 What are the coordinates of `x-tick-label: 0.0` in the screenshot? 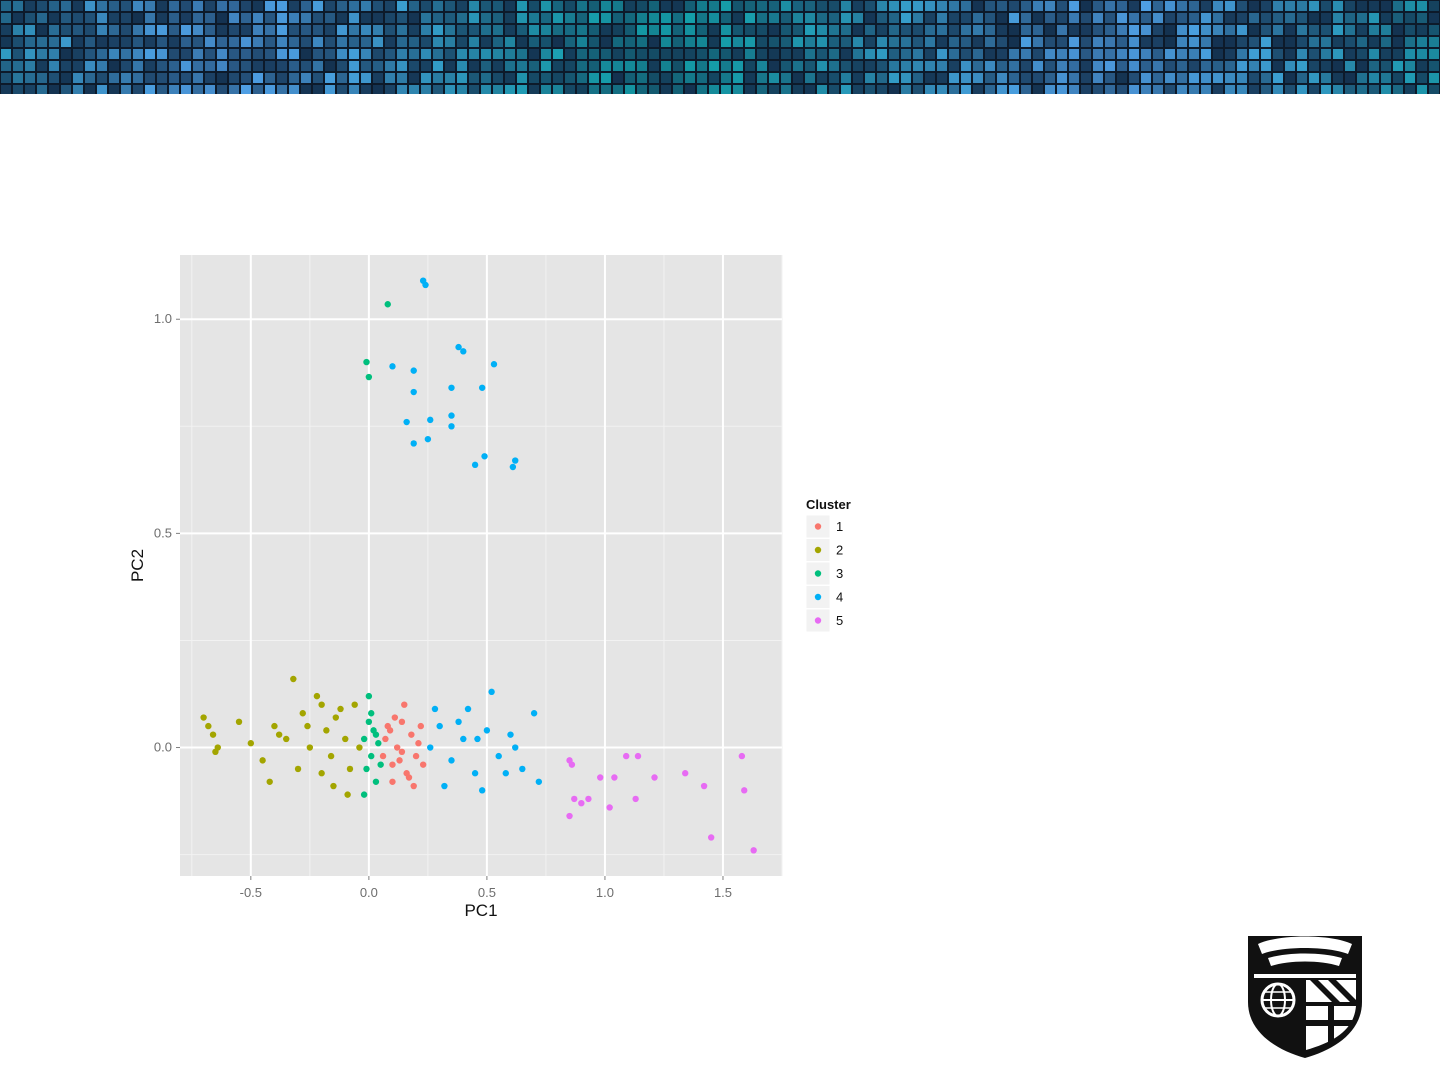 It's located at (369, 892).